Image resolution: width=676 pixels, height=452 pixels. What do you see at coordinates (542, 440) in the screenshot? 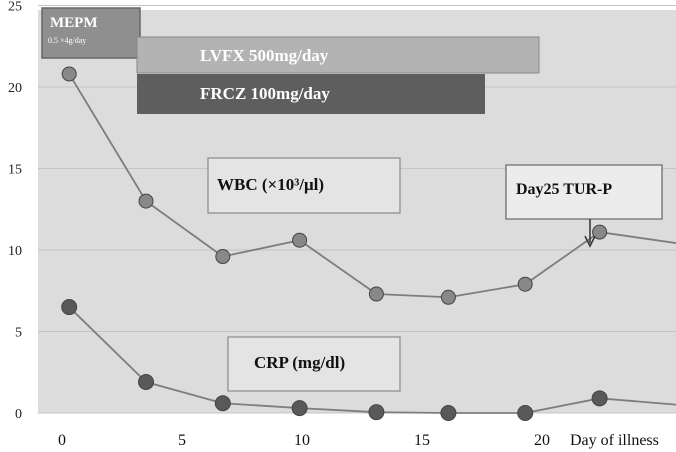
I see `x-tick-label: 20` at bounding box center [542, 440].